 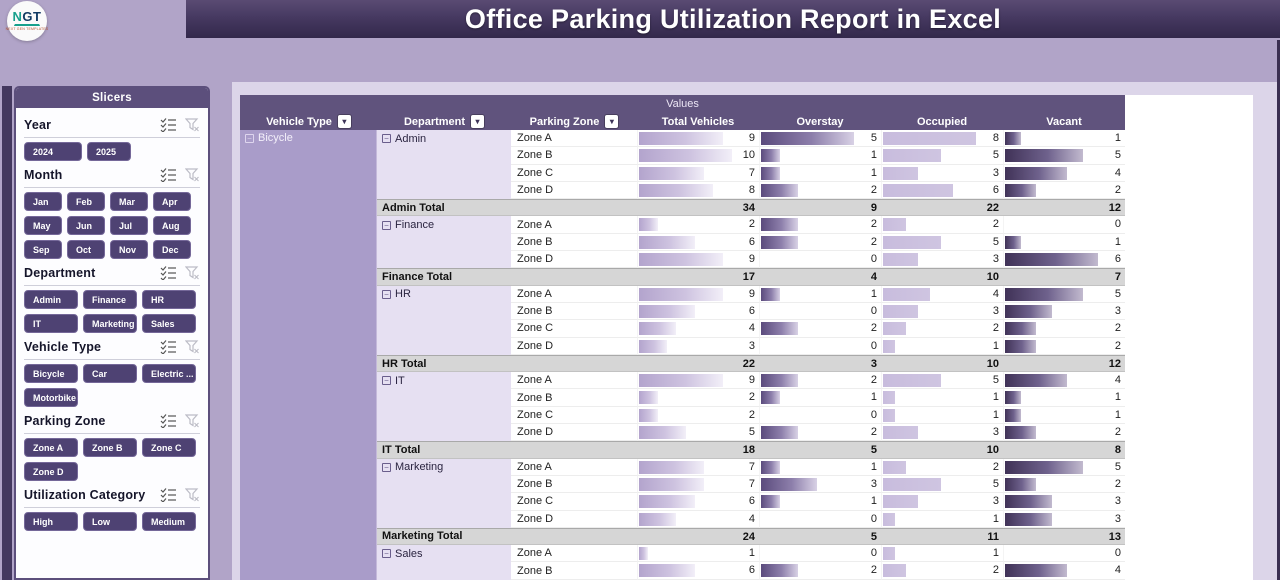 I want to click on slicer-button-finance: Finance, so click(x=110, y=299).